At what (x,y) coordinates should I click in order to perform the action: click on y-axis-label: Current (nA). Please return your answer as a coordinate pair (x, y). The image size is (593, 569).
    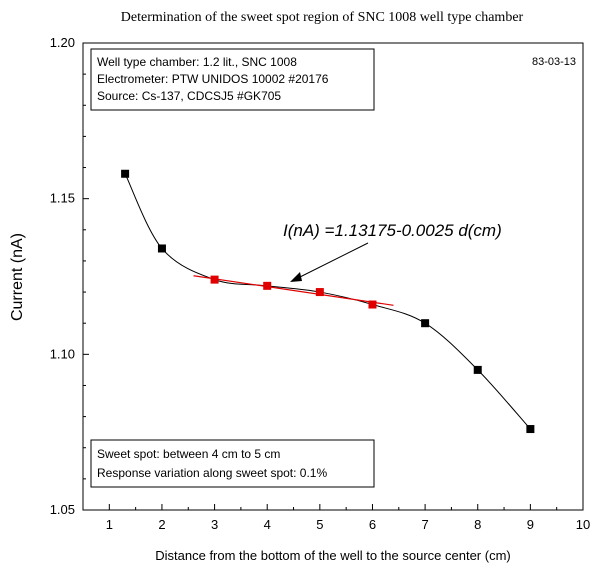
    Looking at the image, I should click on (17, 277).